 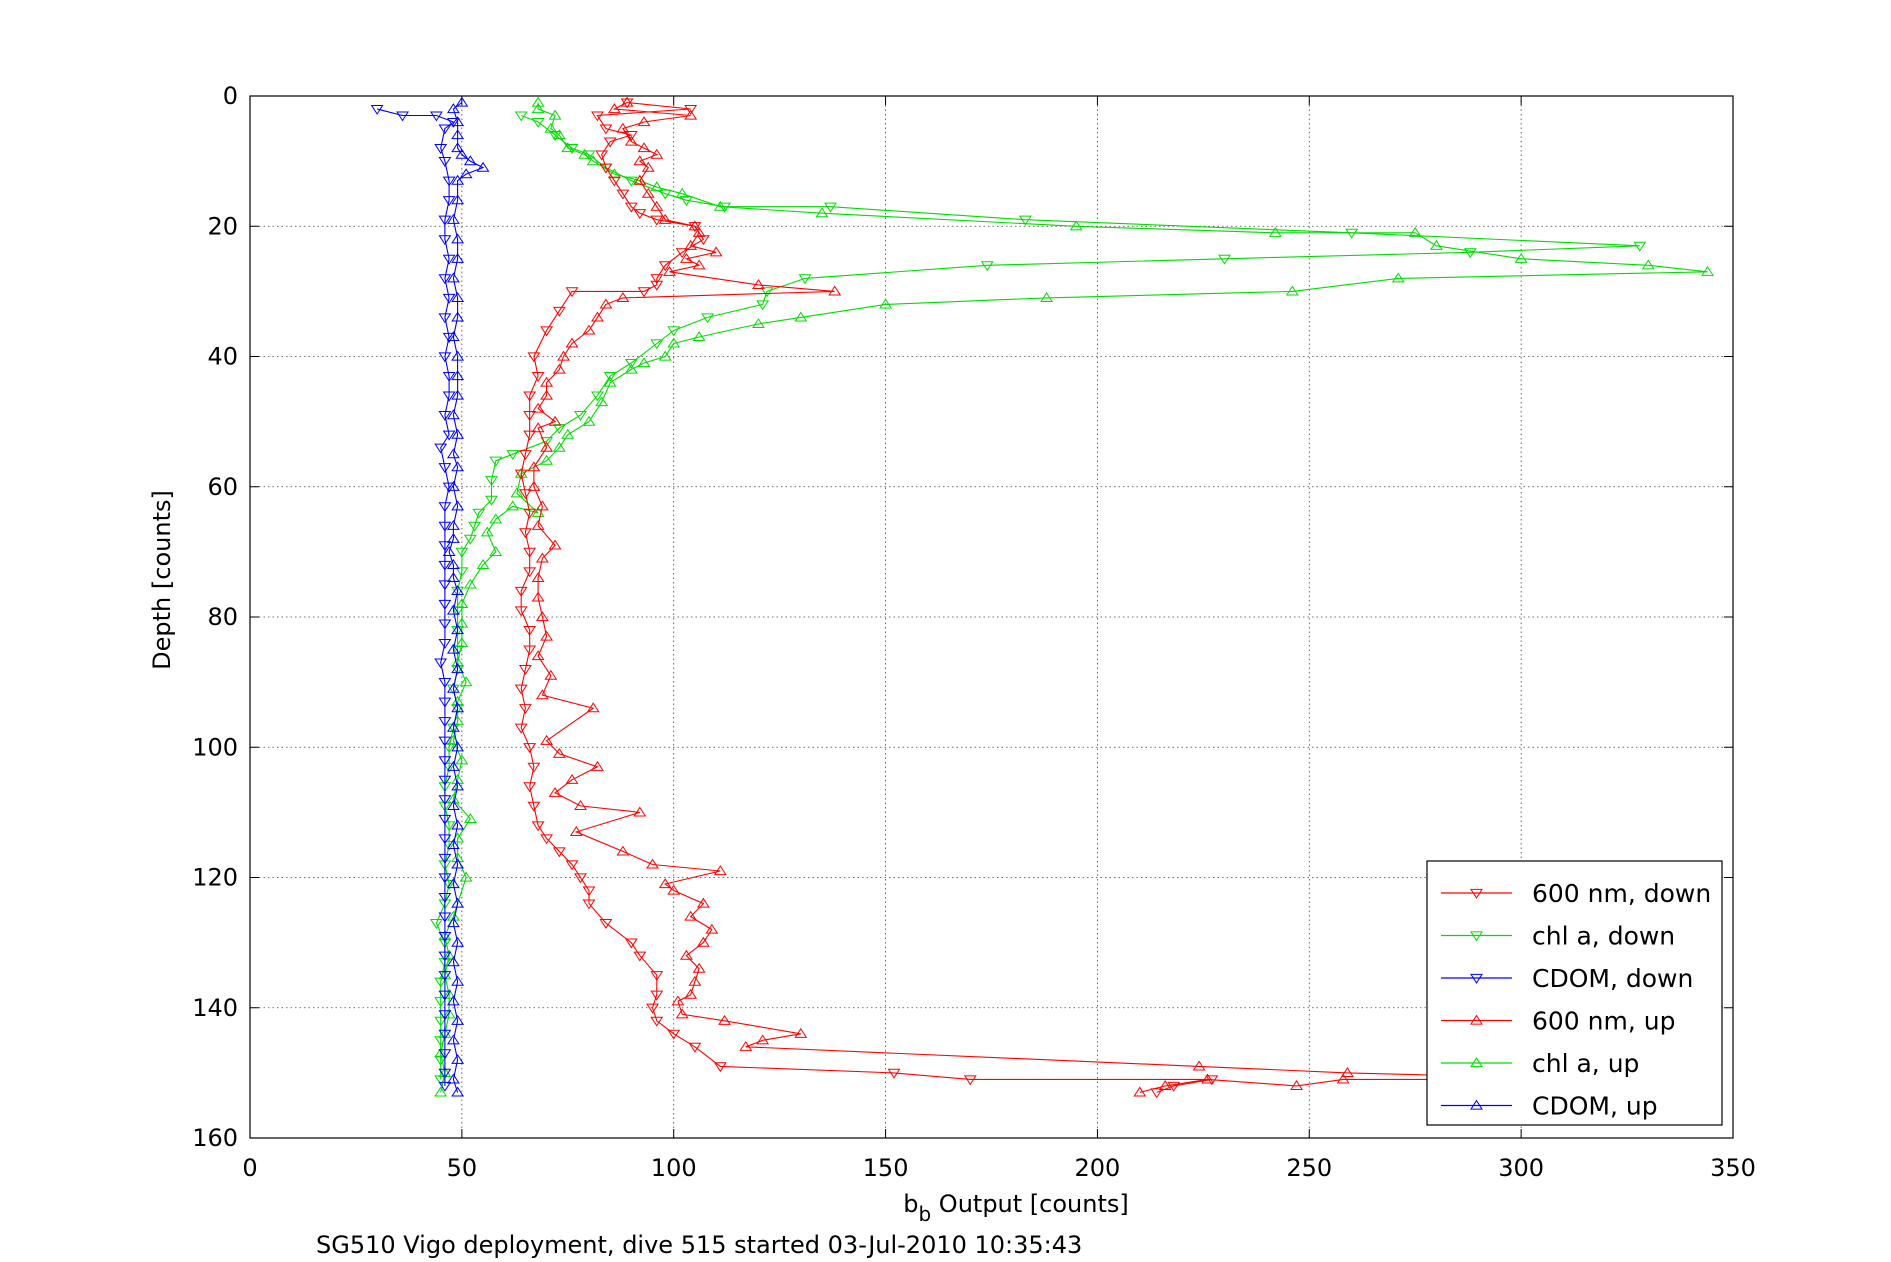 I want to click on legend-label: 600 nm, up, so click(x=1603, y=1021).